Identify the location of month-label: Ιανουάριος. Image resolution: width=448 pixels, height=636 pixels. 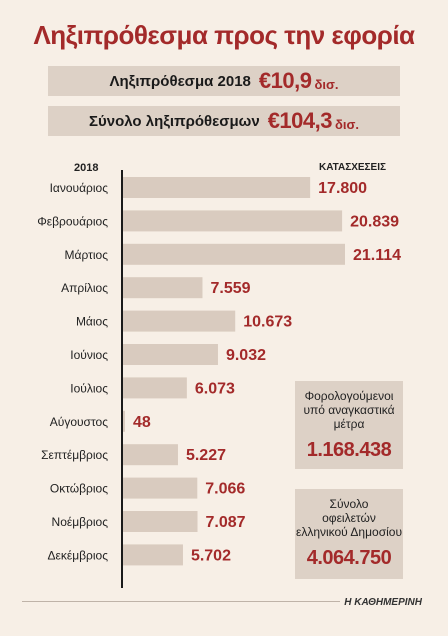
(79, 188).